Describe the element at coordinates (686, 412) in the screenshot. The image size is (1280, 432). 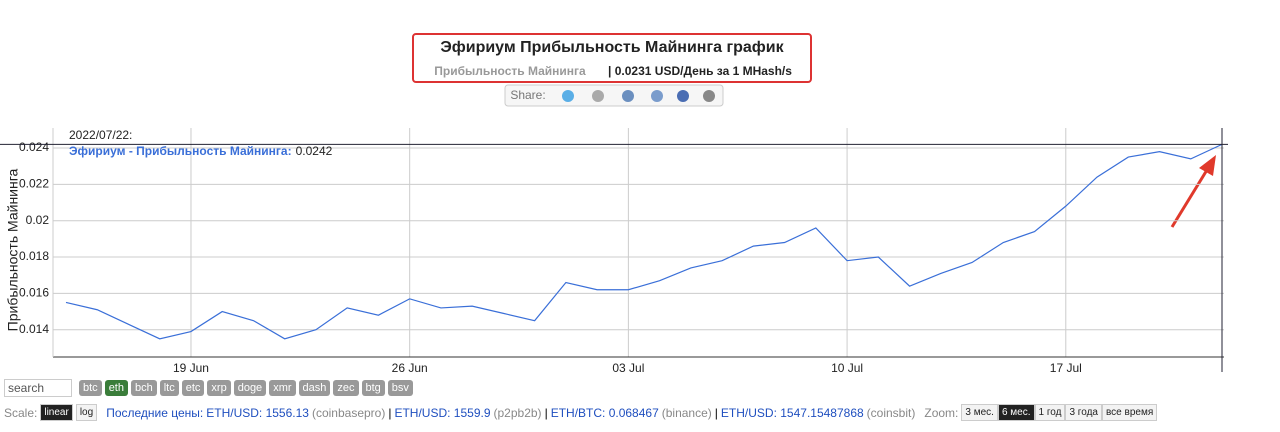
I see `price-source: (binance)` at that location.